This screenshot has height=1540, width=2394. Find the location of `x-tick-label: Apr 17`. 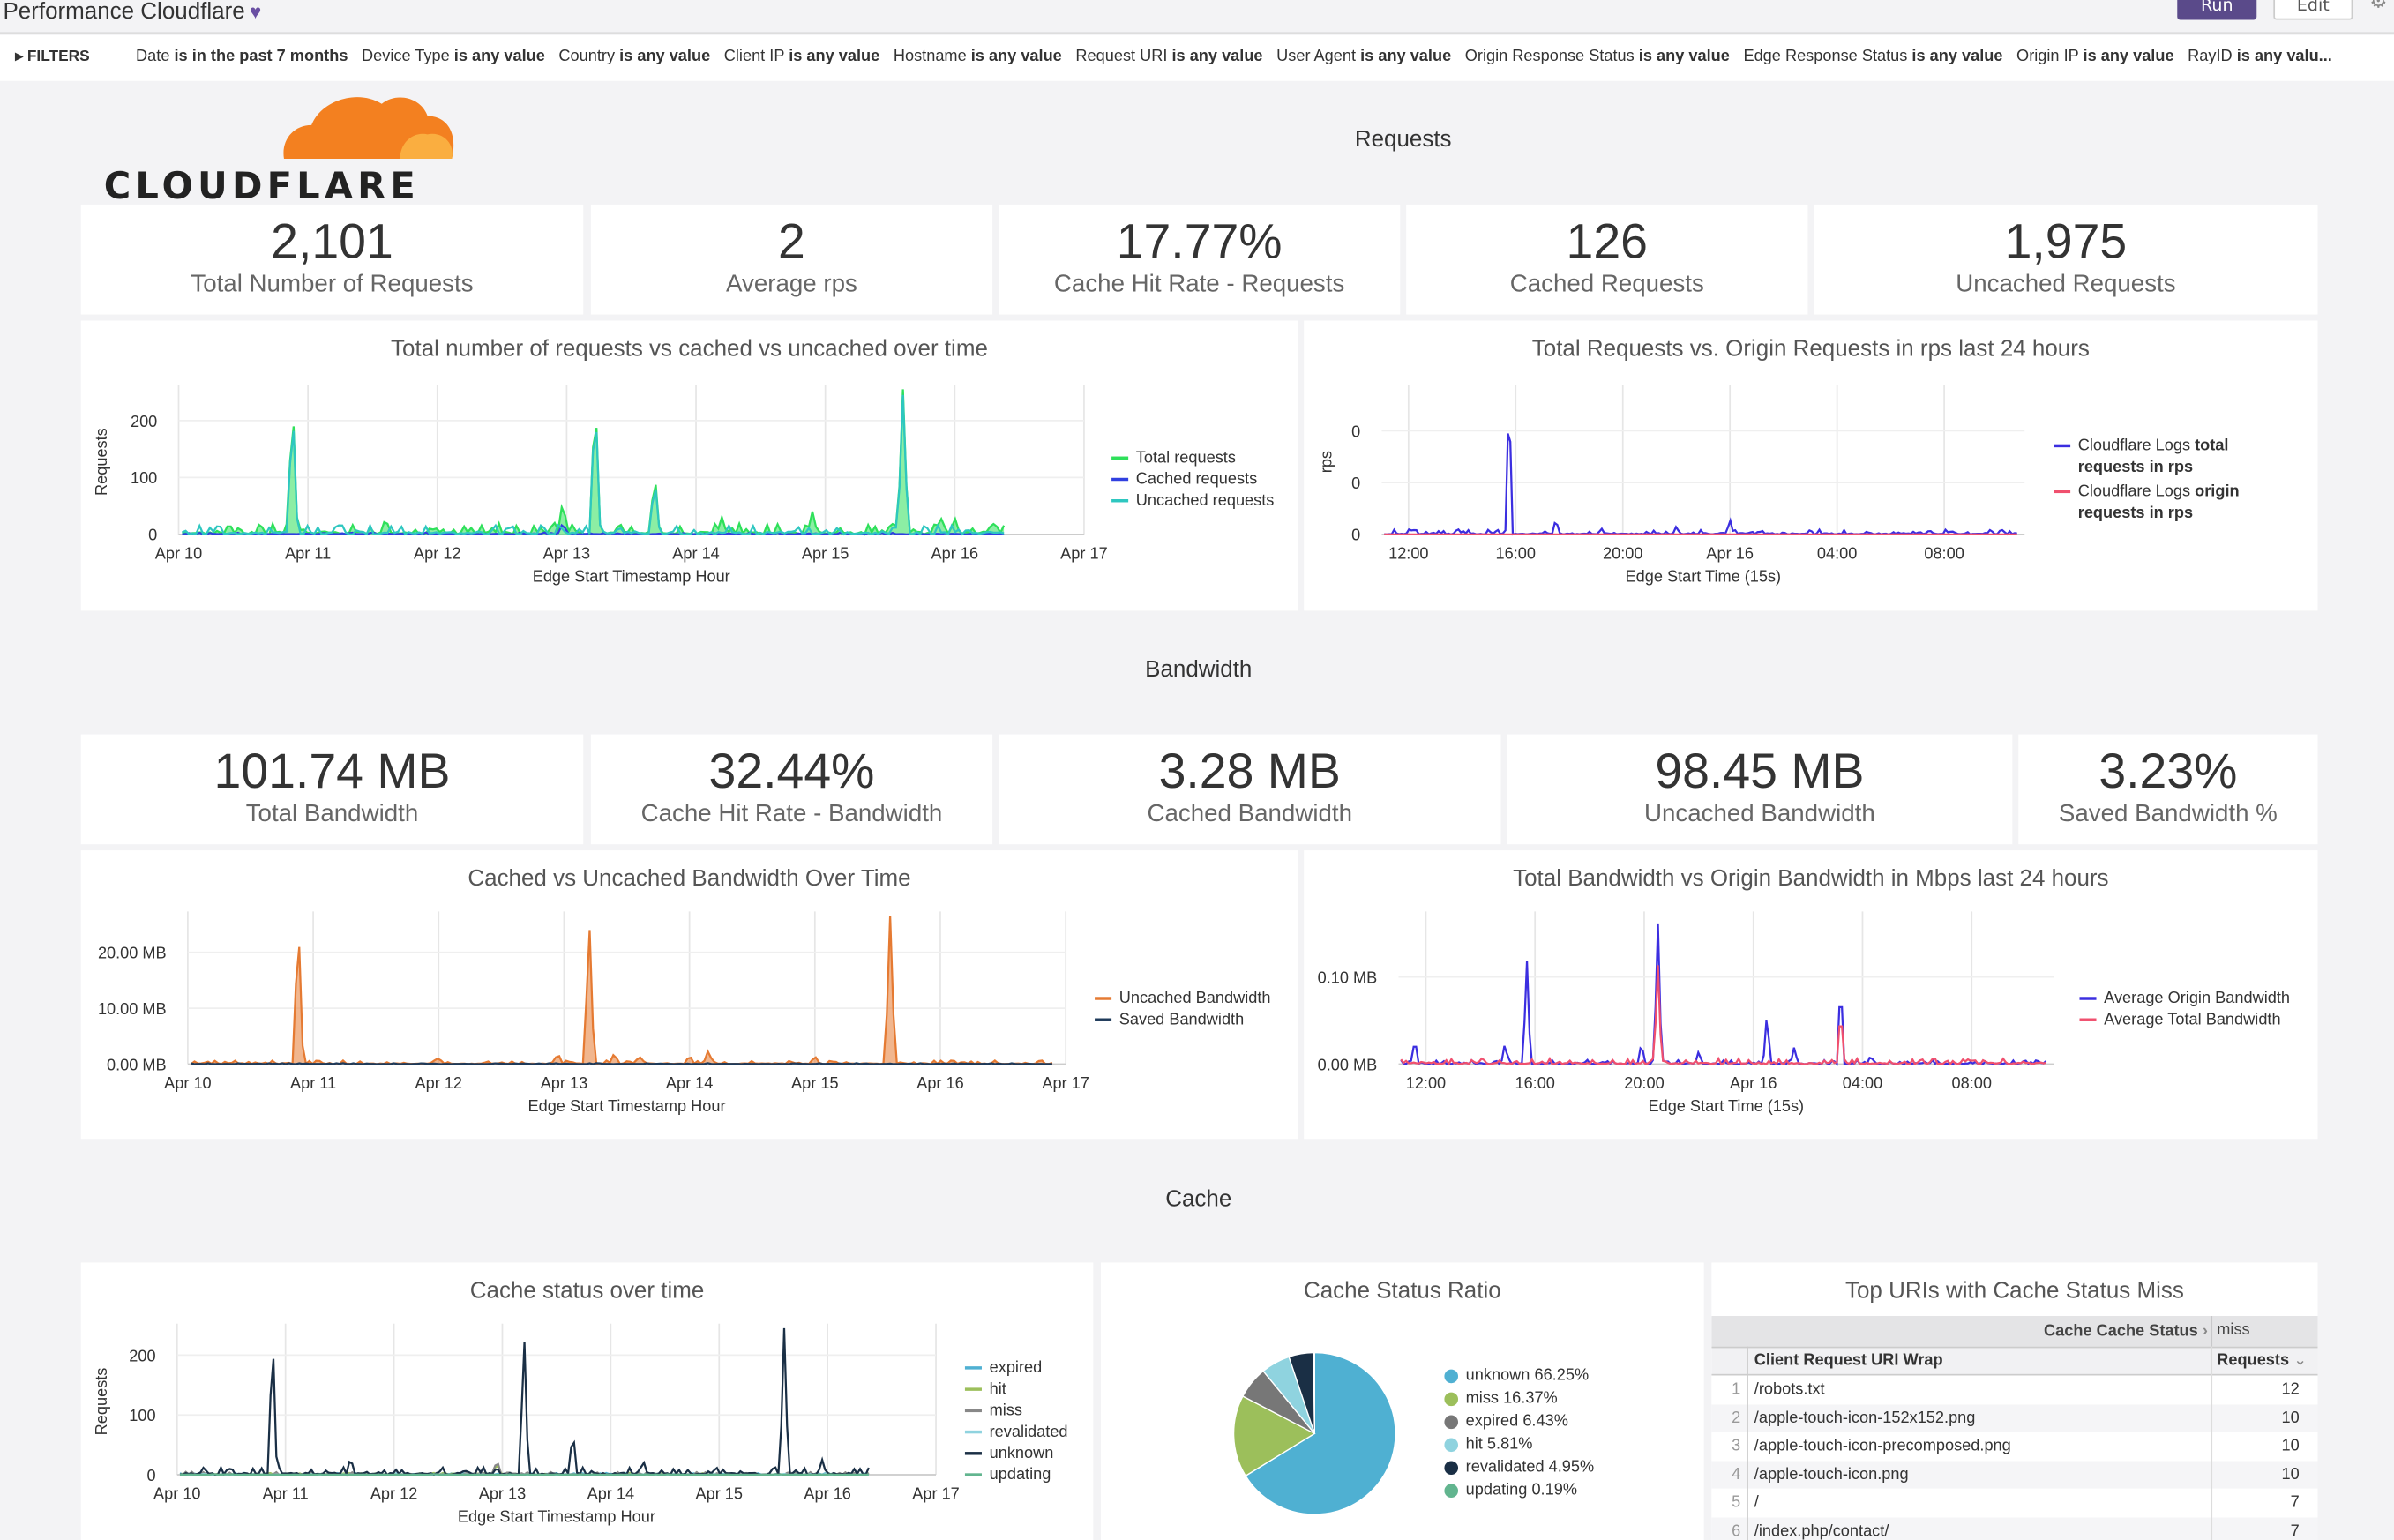

x-tick-label: Apr 17 is located at coordinates (935, 1494).